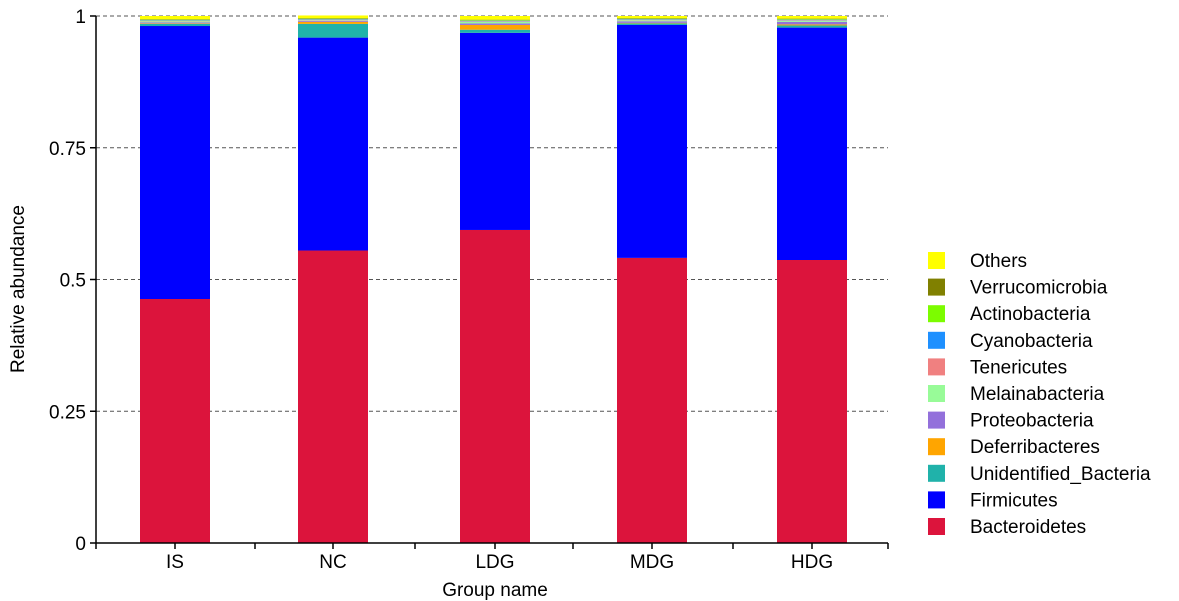 The height and width of the screenshot is (601, 1179). I want to click on bar-segment-nc-firmicutes, so click(333, 144).